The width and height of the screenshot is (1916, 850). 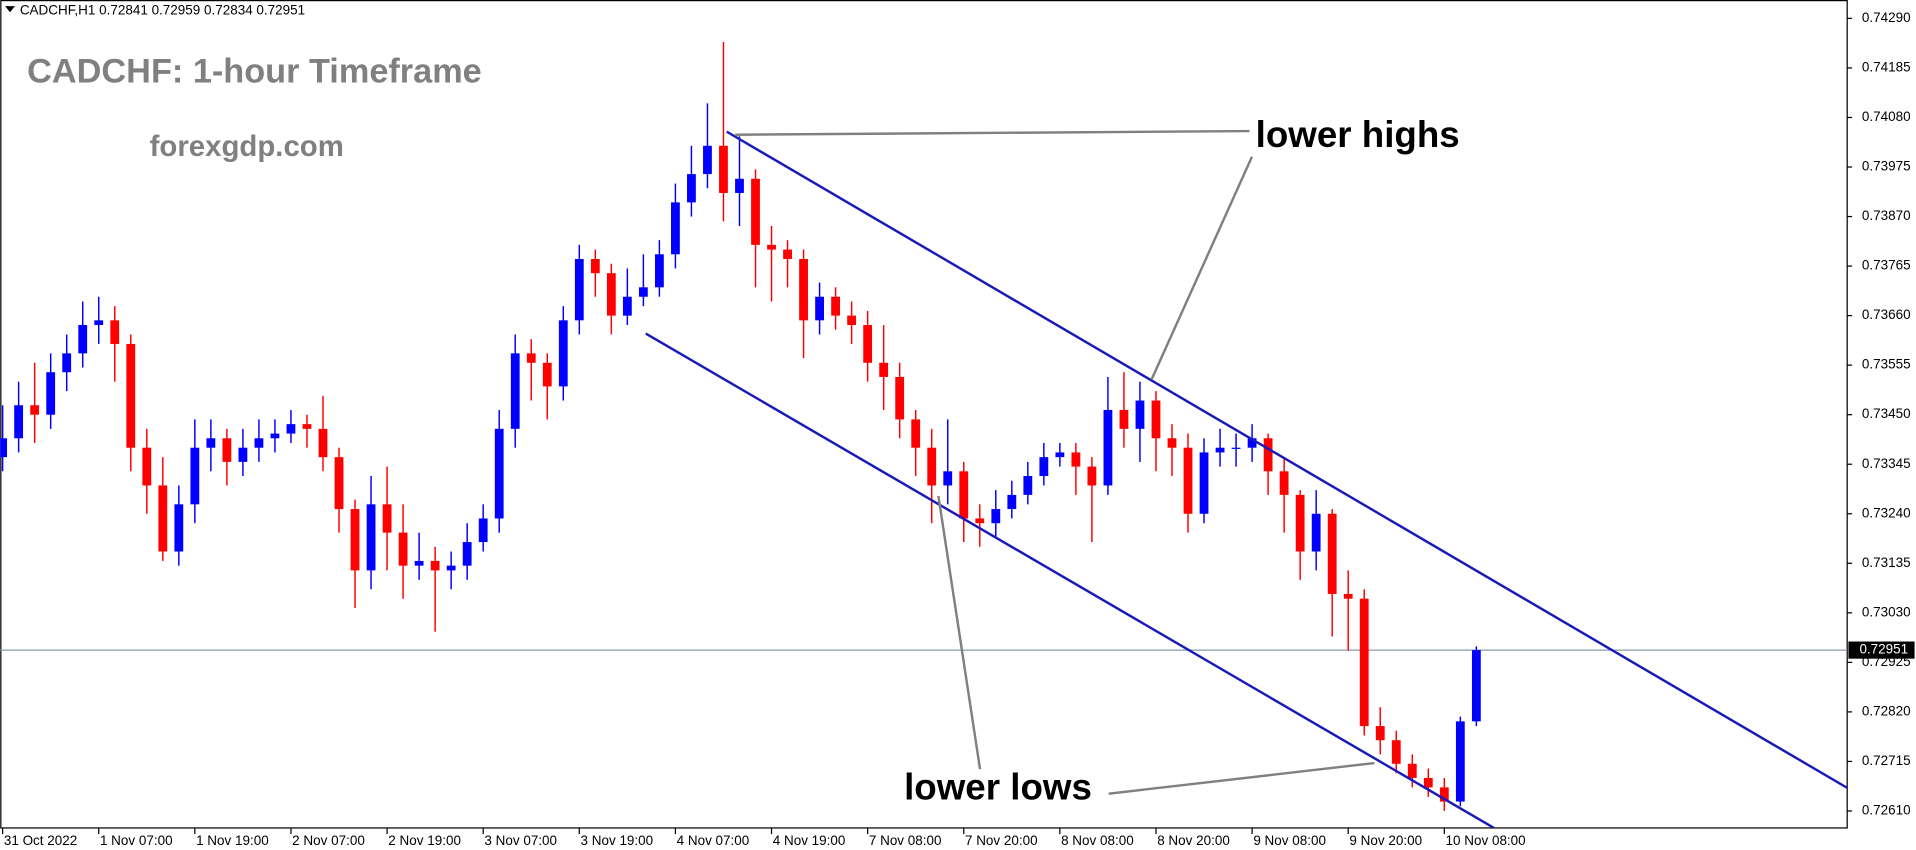 I want to click on menu-arrow, so click(x=10, y=9).